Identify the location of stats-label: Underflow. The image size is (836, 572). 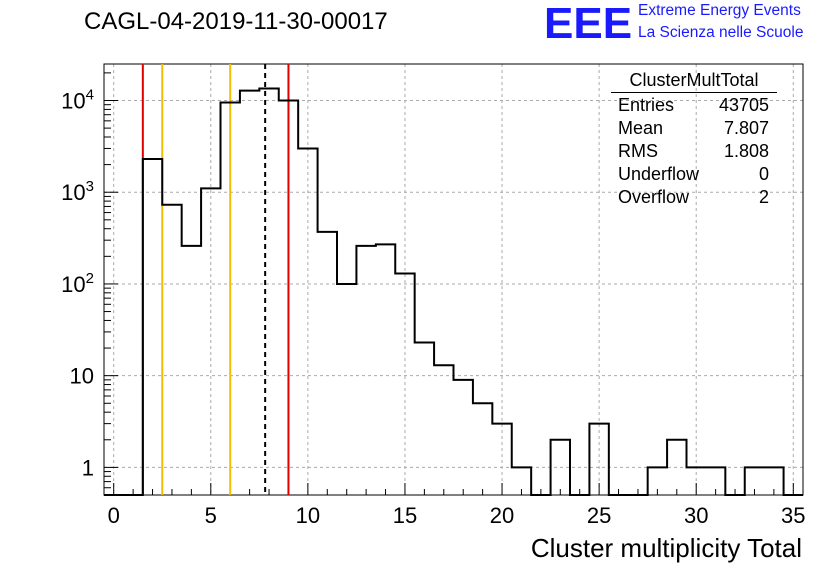
(659, 174).